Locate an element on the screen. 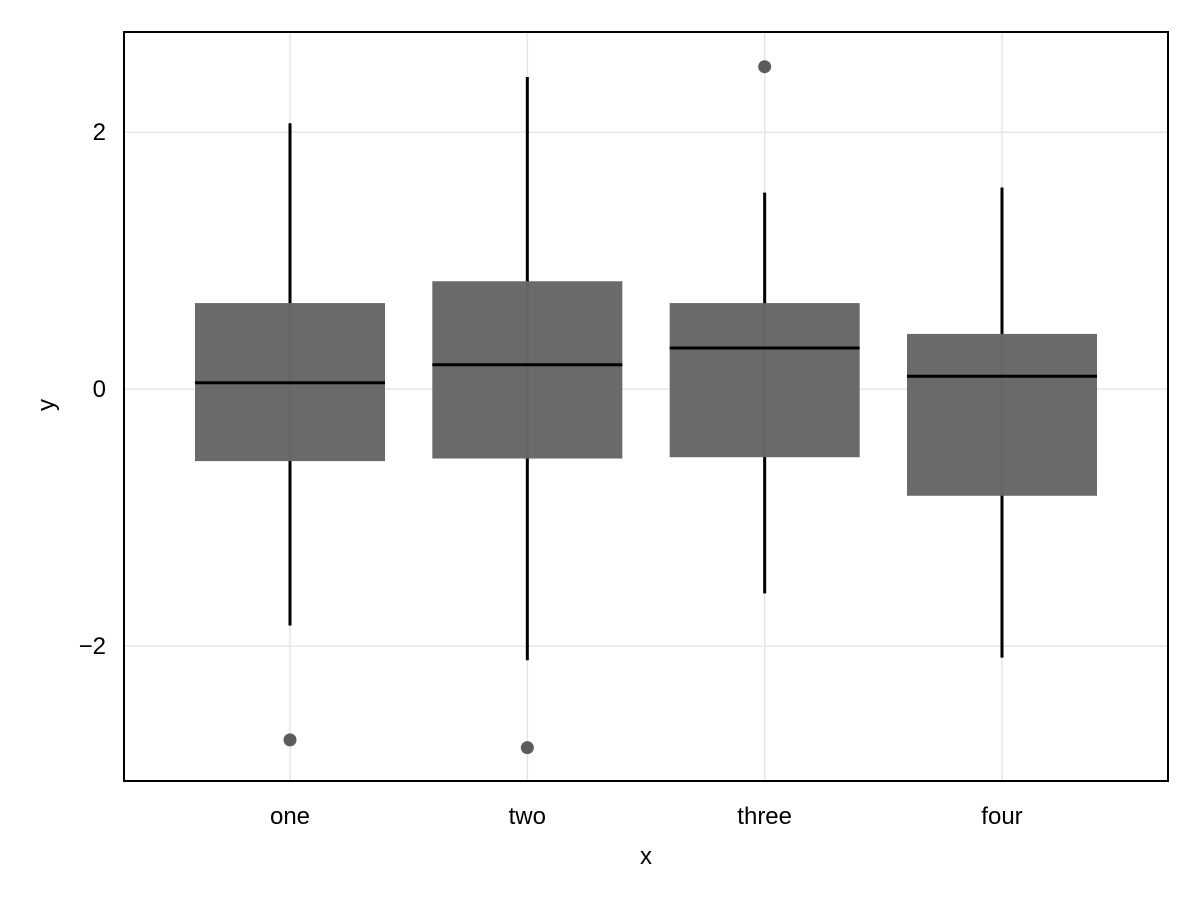 The image size is (1200, 900). x-tick-label: four is located at coordinates (1001, 816).